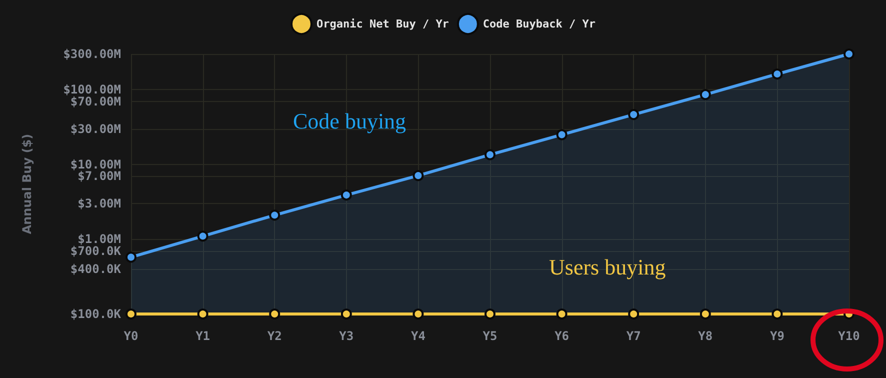 The image size is (886, 378). What do you see at coordinates (849, 336) in the screenshot?
I see `x-tick-label: Y10` at bounding box center [849, 336].